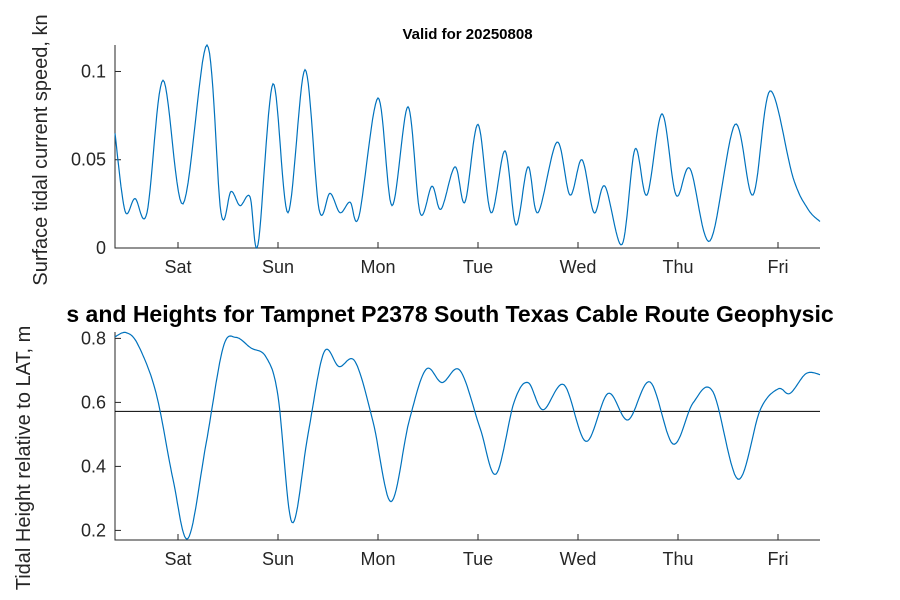 Image resolution: width=900 pixels, height=600 pixels. I want to click on y-tick-label: 0.6, so click(93, 402).